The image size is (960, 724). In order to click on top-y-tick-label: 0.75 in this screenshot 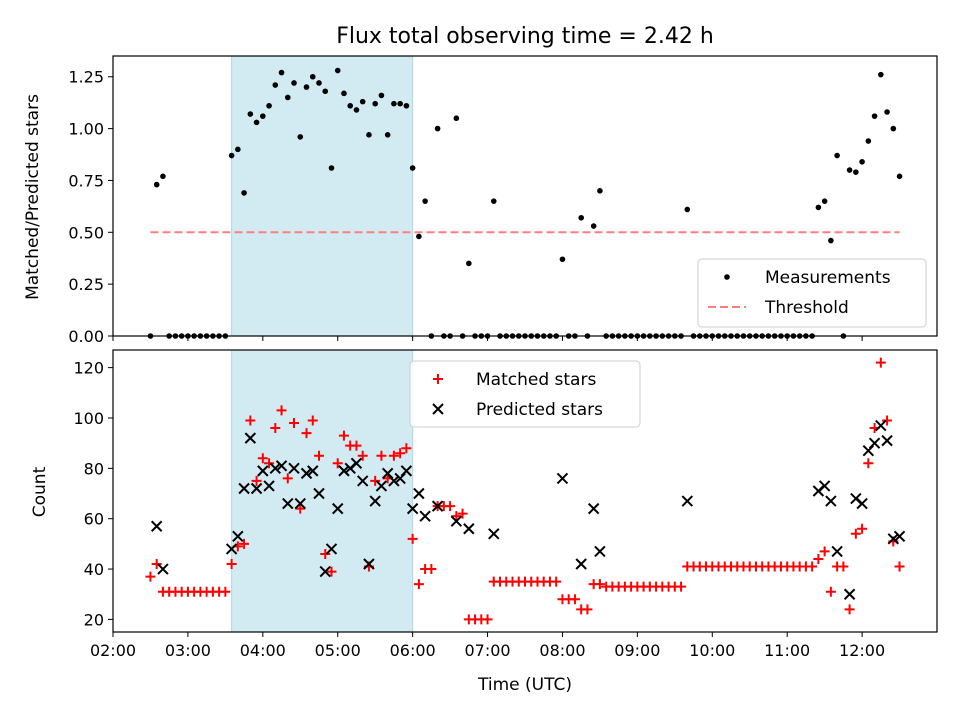, I will do `click(86, 180)`.